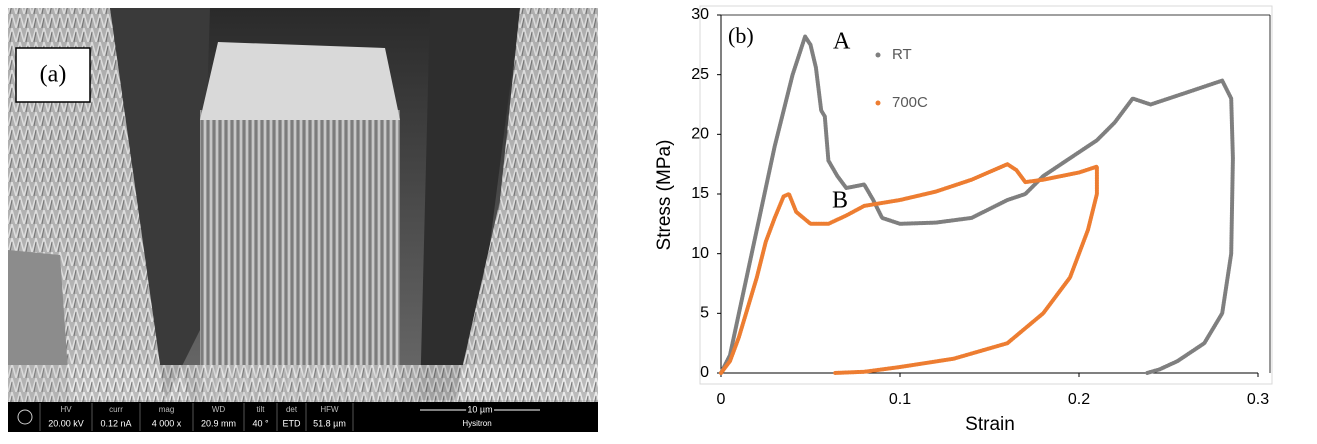 The height and width of the screenshot is (444, 1317). I want to click on info-value: 4 000 x, so click(167, 423).